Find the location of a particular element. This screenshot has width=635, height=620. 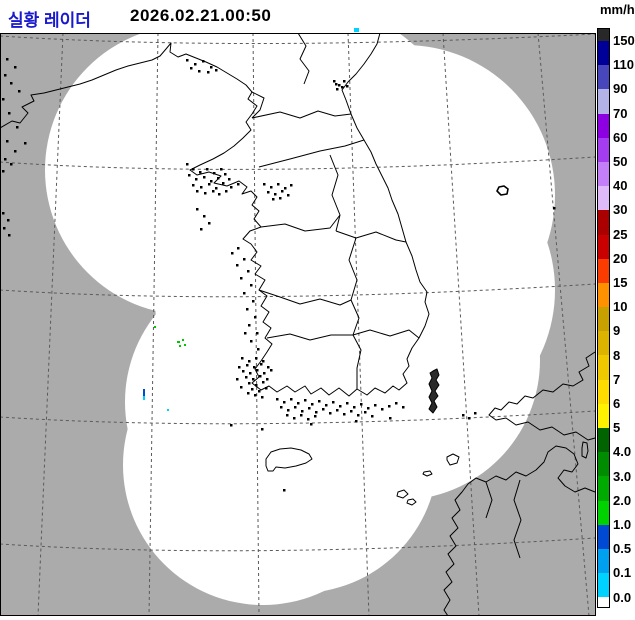

colorbar-tick-label: 110 is located at coordinates (623, 65).